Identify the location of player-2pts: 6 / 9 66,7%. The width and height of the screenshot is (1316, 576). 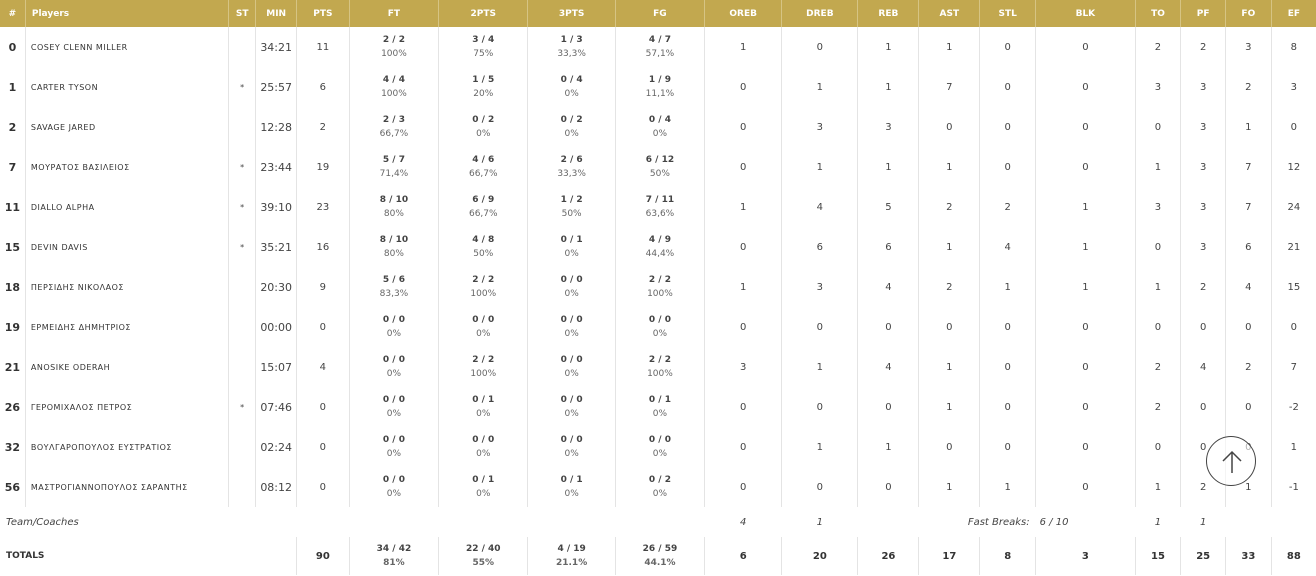
(483, 207).